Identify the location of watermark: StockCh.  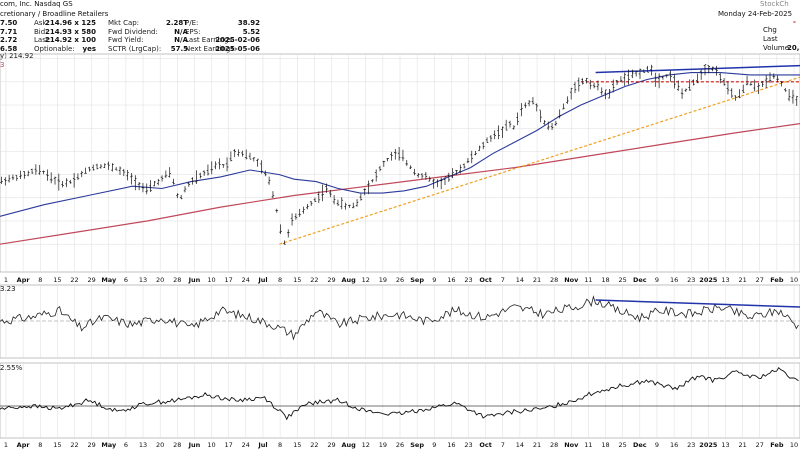
(774, 4).